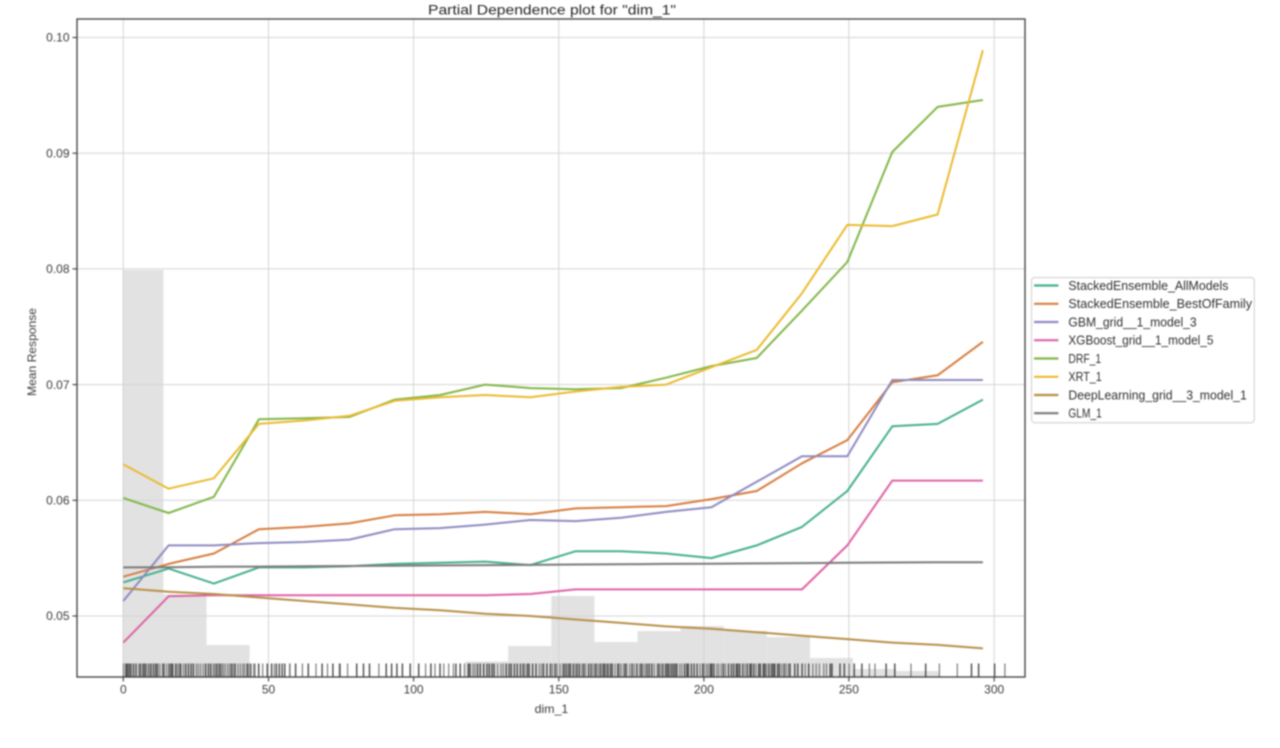 Image resolution: width=1280 pixels, height=748 pixels. I want to click on svg-text:Partial Dependence plot for "d: Partial Dependence plot for "dim_1", so click(552, 10).